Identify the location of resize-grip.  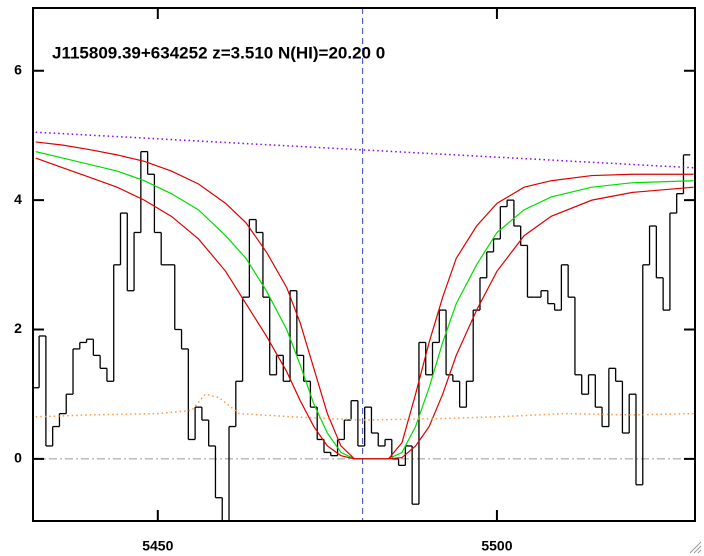
(695, 547).